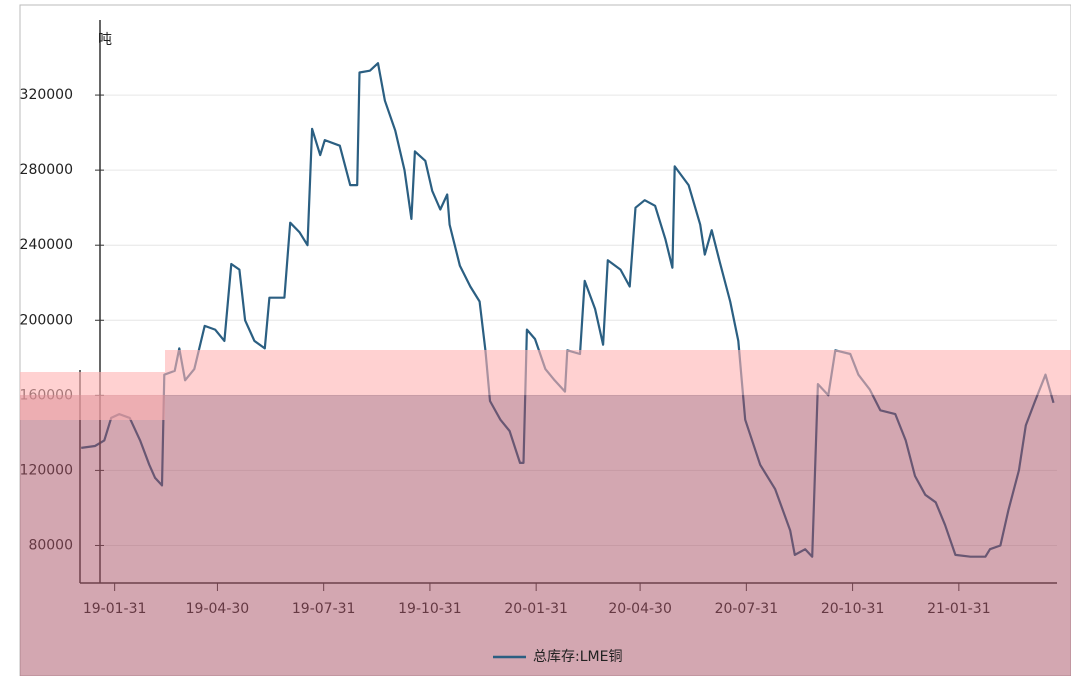  I want to click on y-tick-label: 280000, so click(46, 170).